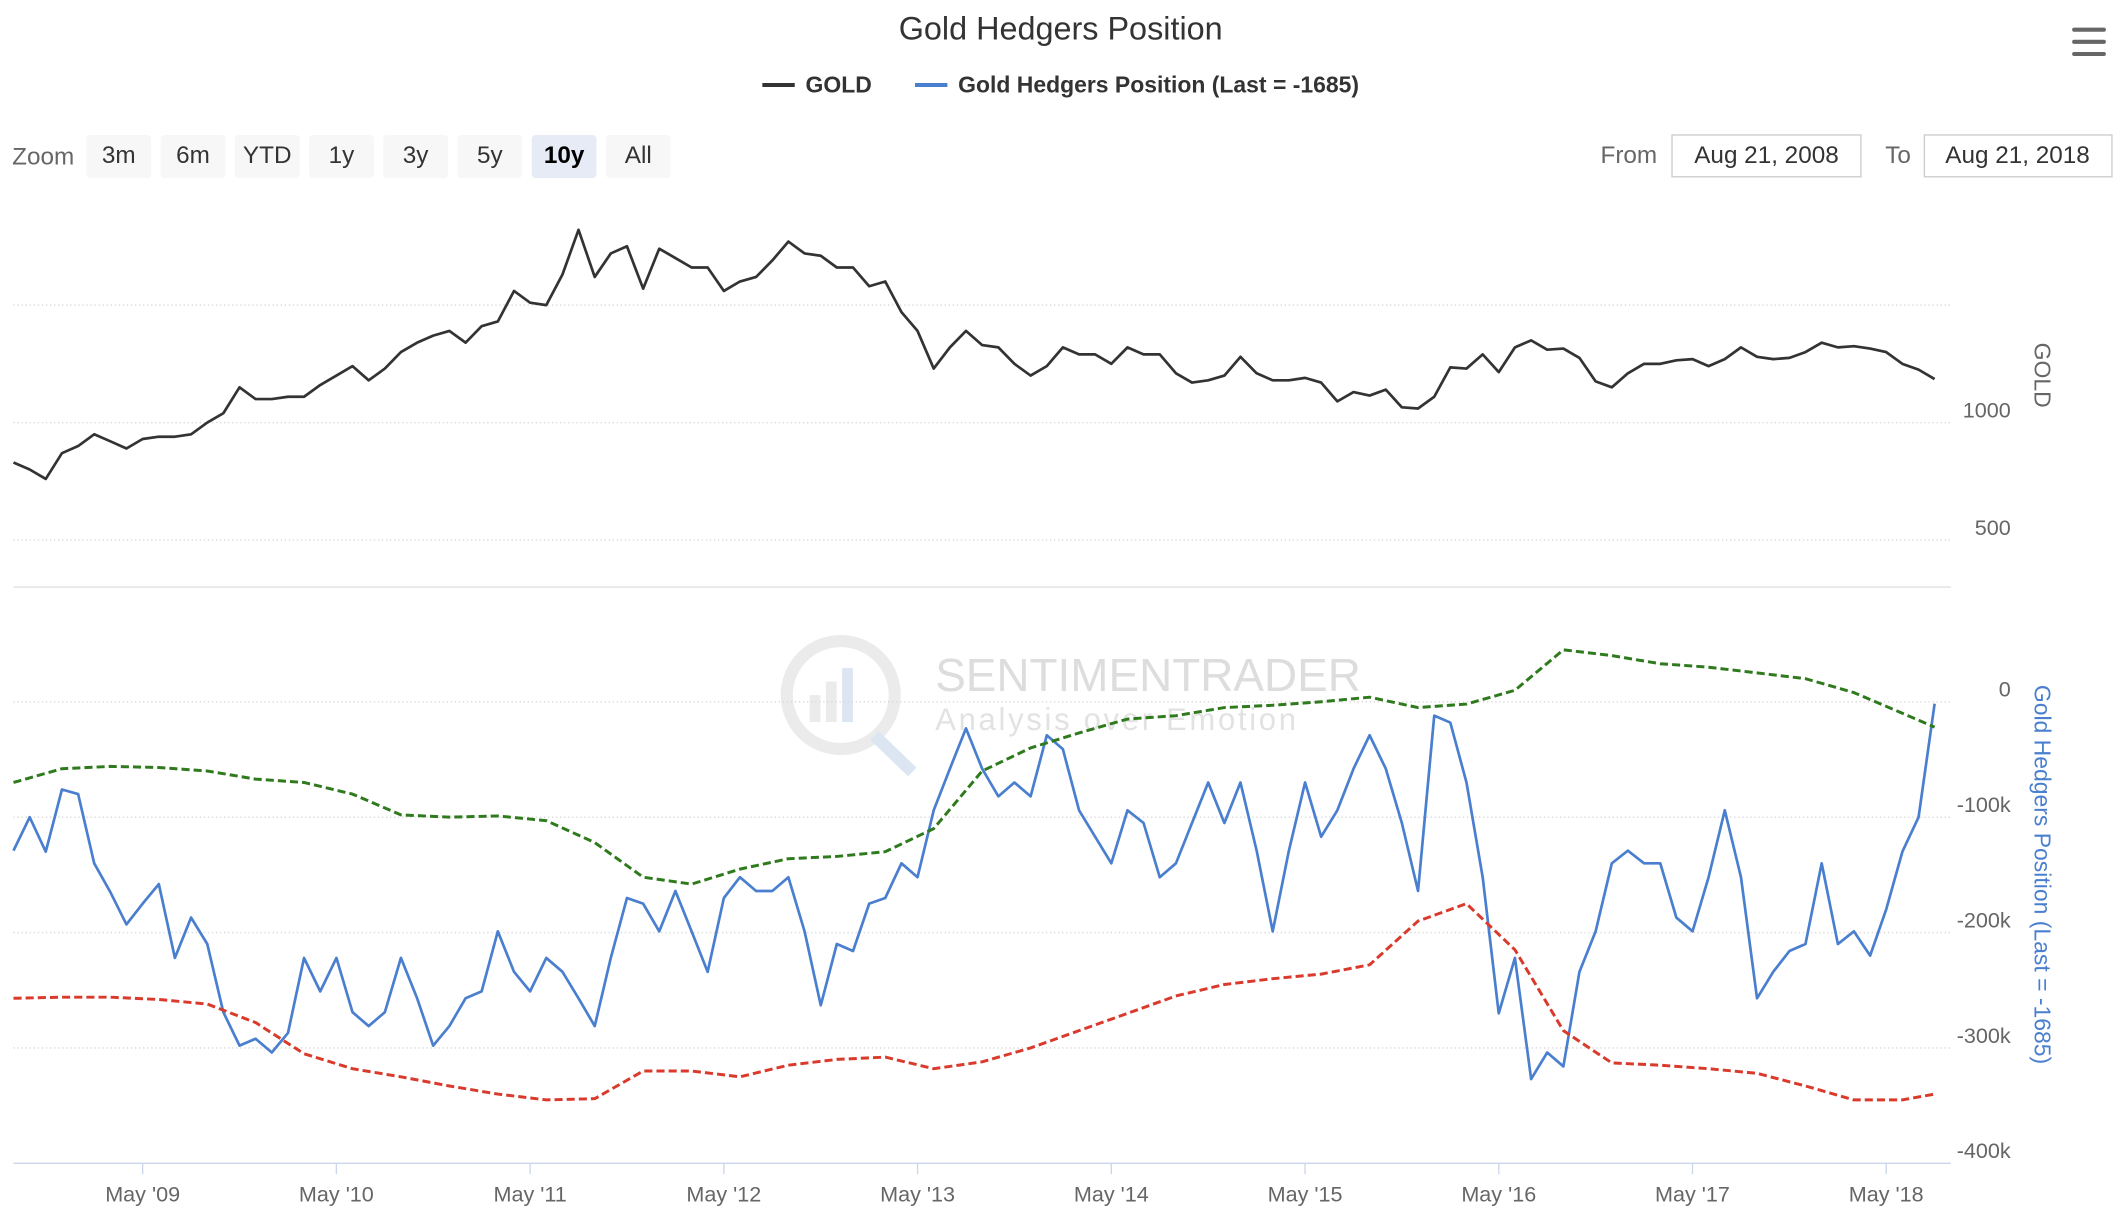 This screenshot has width=2116, height=1220. Describe the element at coordinates (2042, 874) in the screenshot. I see `y-axis-title: Gold Hedgers Position (Last = -1685)` at that location.